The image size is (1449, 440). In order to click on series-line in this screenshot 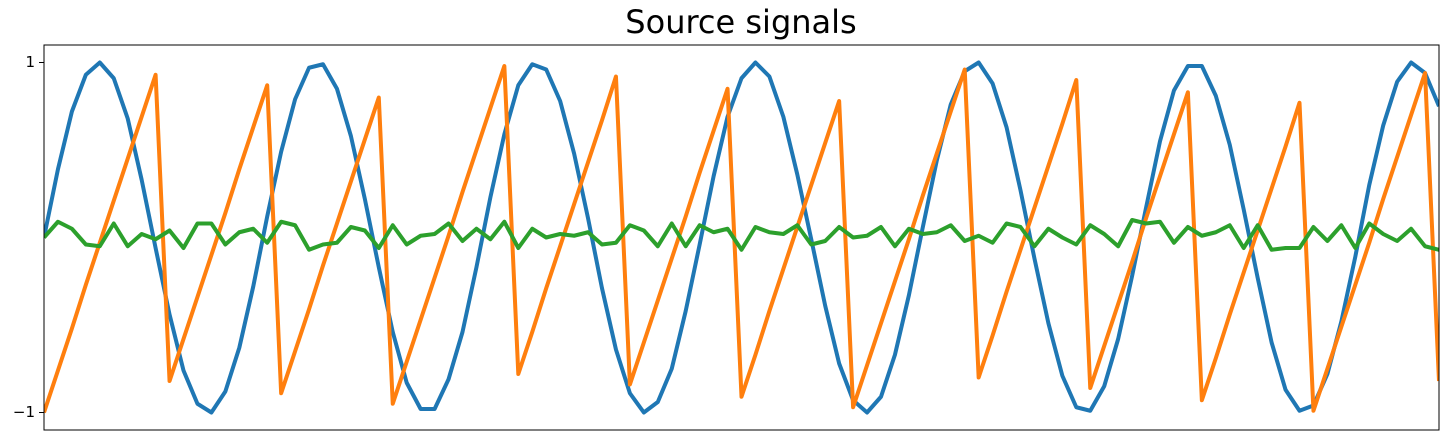, I will do `click(741, 235)`.